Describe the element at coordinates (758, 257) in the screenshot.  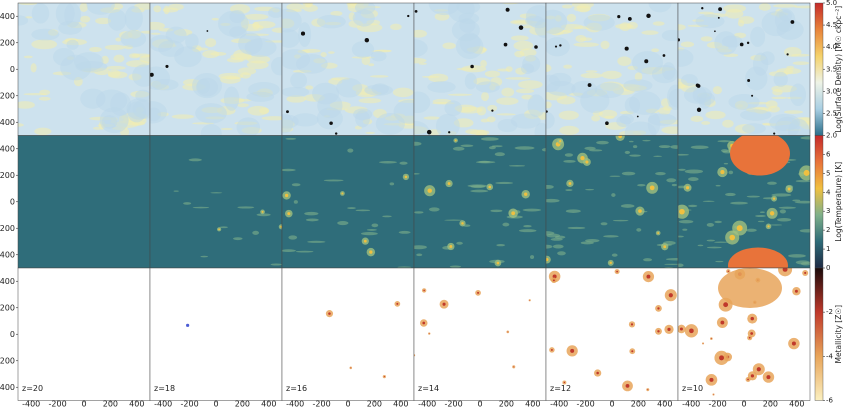
I see `hot-bubble` at that location.